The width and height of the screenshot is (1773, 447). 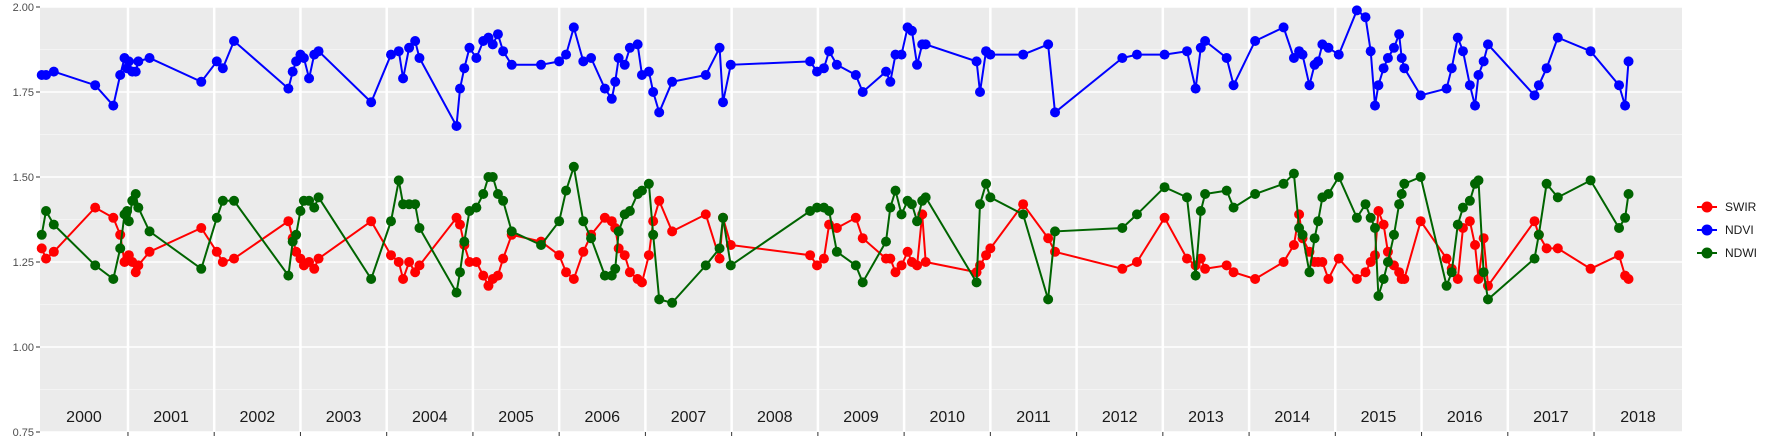 What do you see at coordinates (775, 417) in the screenshot?
I see `year-label: 2008` at bounding box center [775, 417].